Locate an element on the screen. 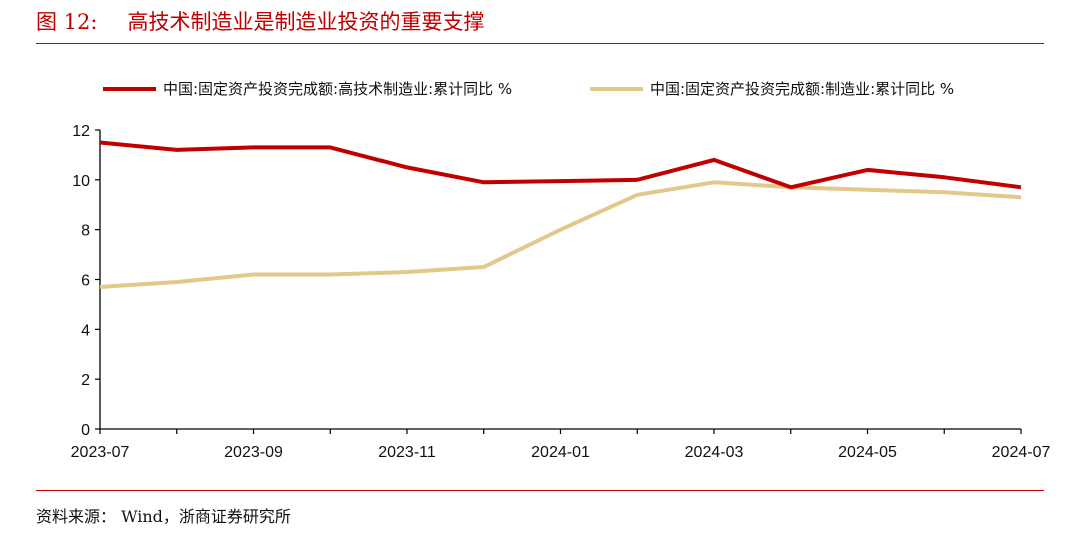  x-tick-label: 2023-11 is located at coordinates (407, 452).